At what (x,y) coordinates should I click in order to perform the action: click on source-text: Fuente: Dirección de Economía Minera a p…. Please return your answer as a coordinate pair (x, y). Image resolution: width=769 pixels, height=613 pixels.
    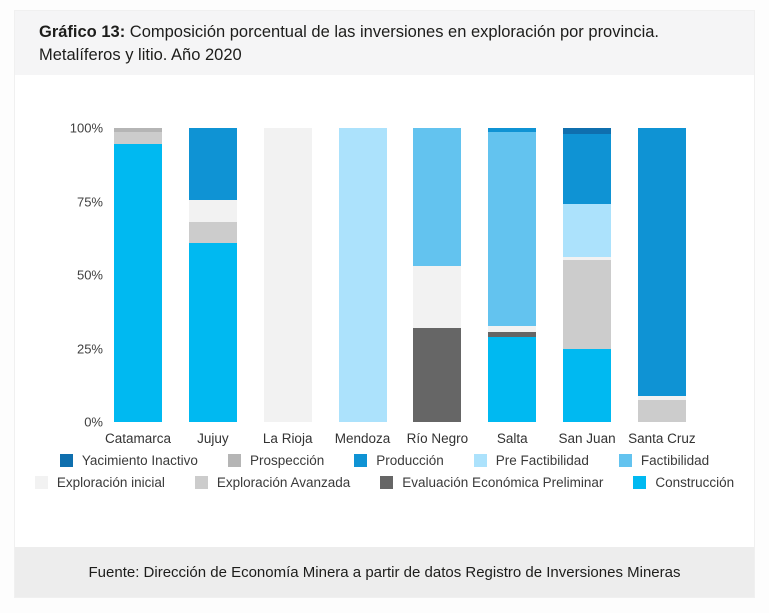
    Looking at the image, I should click on (384, 572).